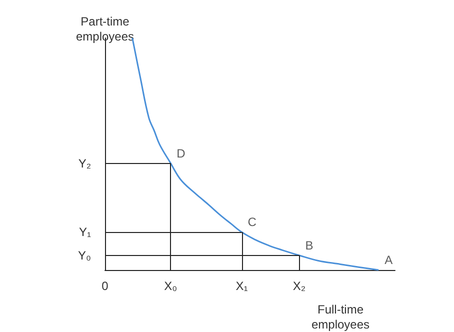 The width and height of the screenshot is (454, 332). What do you see at coordinates (105, 29) in the screenshot?
I see `y-axis-title: Part-time employees` at bounding box center [105, 29].